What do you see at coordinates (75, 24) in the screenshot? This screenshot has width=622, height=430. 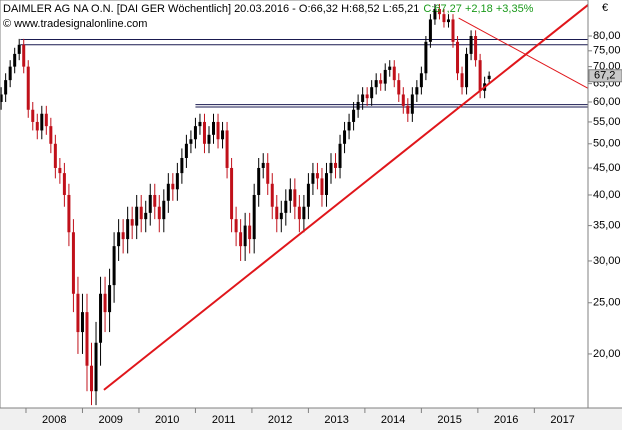 I see `chart-subtitle: © www.tradesignalonline.com` at bounding box center [75, 24].